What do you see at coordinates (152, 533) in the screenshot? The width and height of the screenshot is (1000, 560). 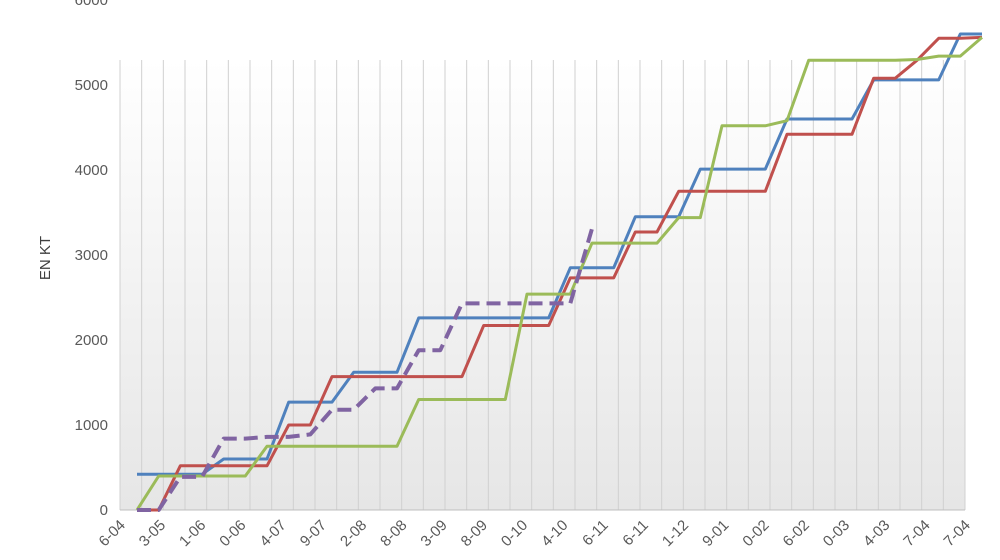 I see `x-tick-label: 3-05` at bounding box center [152, 533].